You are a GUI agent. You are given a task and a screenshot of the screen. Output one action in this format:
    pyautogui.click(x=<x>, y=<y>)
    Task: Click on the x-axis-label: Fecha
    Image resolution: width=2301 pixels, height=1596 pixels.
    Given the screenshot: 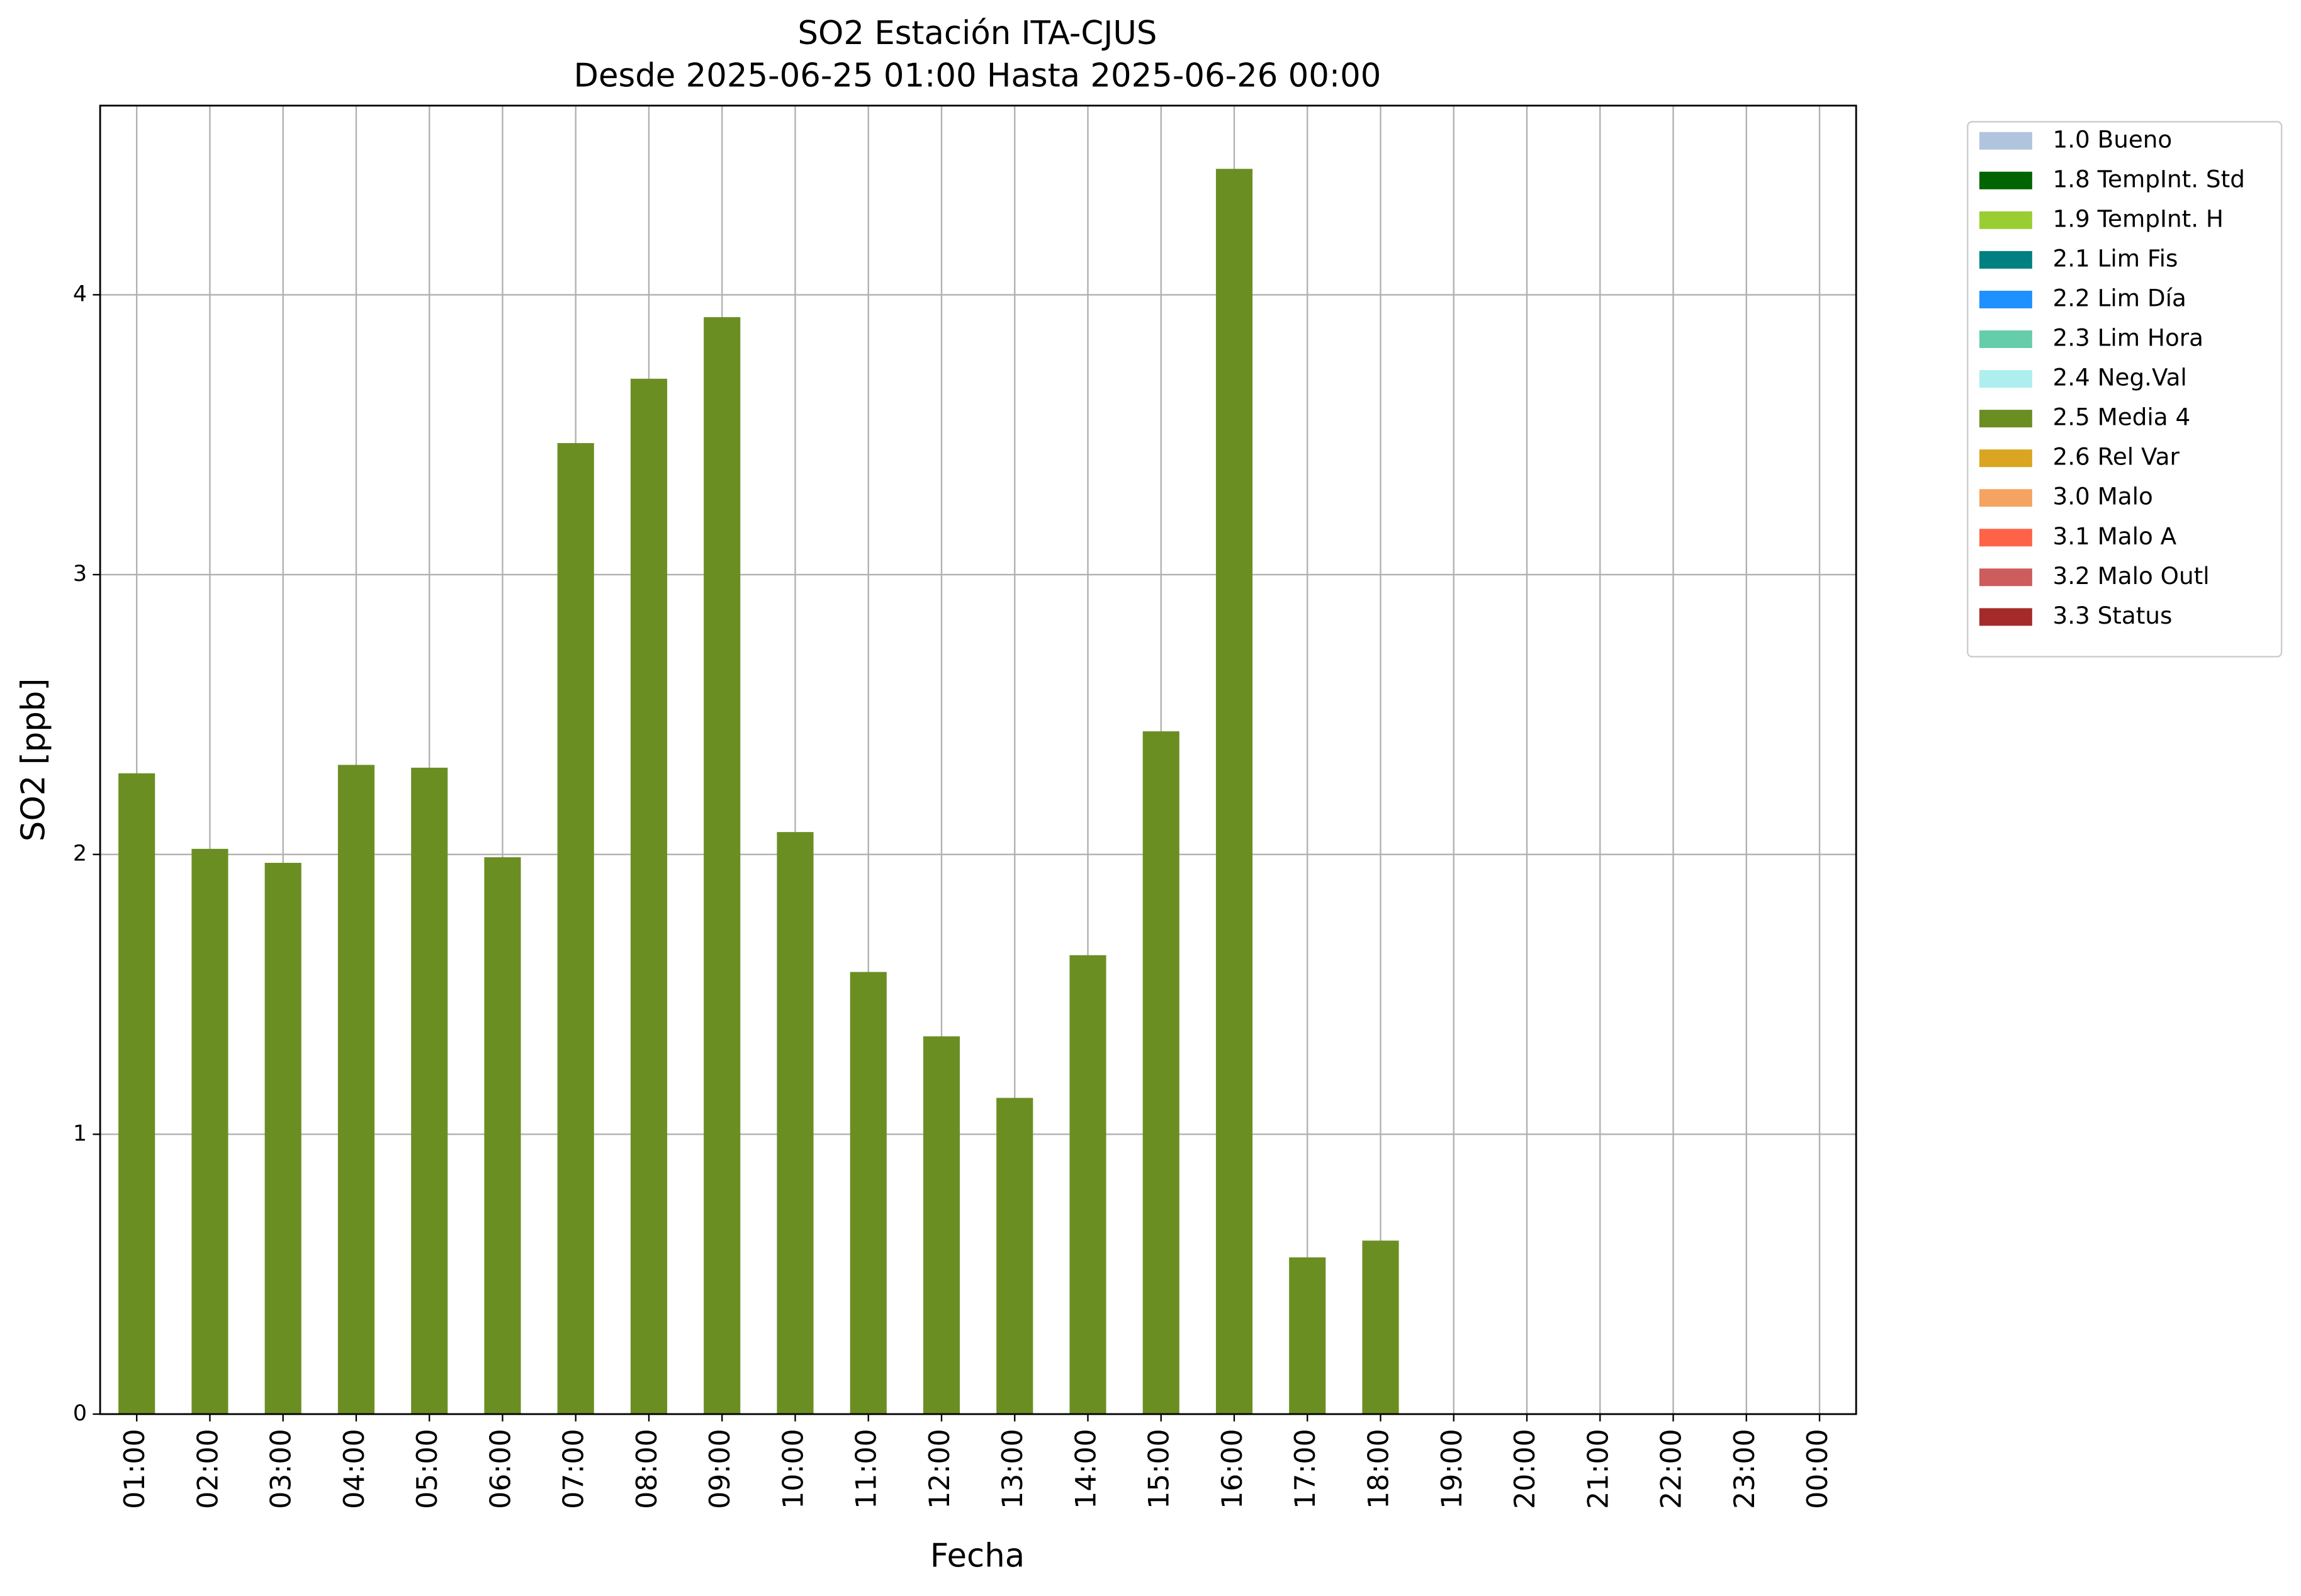 What is the action you would take?
    pyautogui.click(x=978, y=1556)
    